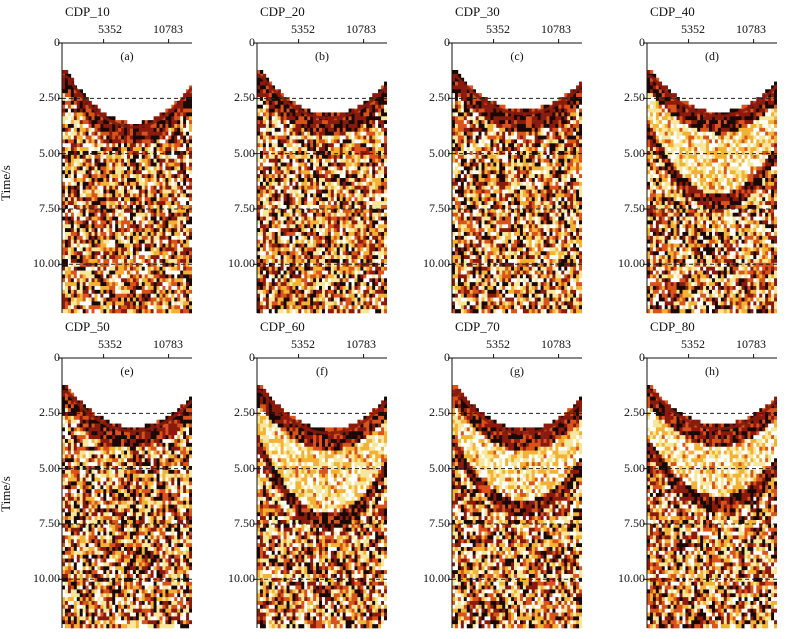  I want to click on panel-e: (e) CDP_50 5352 10783 0 2.50 5.00 7.50 10.00, so click(98, 474).